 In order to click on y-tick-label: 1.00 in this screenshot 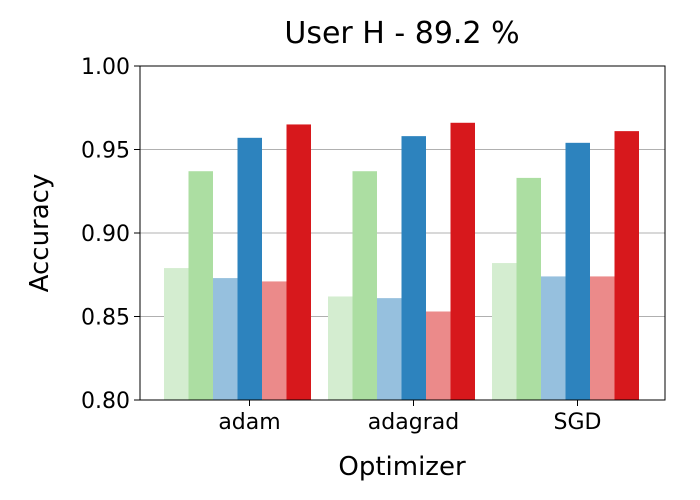, I will do `click(105, 67)`.